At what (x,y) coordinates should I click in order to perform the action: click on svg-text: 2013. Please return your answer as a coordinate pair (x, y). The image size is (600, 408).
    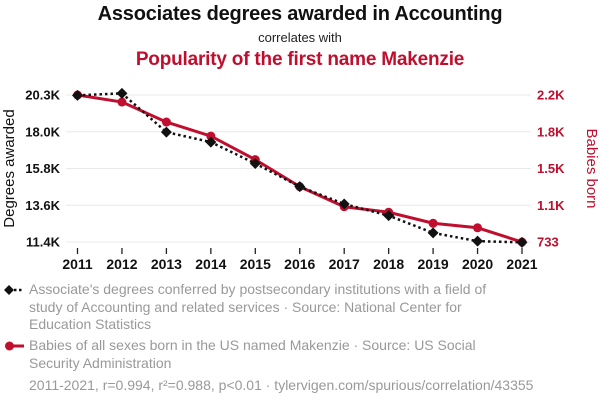
    Looking at the image, I should click on (166, 264).